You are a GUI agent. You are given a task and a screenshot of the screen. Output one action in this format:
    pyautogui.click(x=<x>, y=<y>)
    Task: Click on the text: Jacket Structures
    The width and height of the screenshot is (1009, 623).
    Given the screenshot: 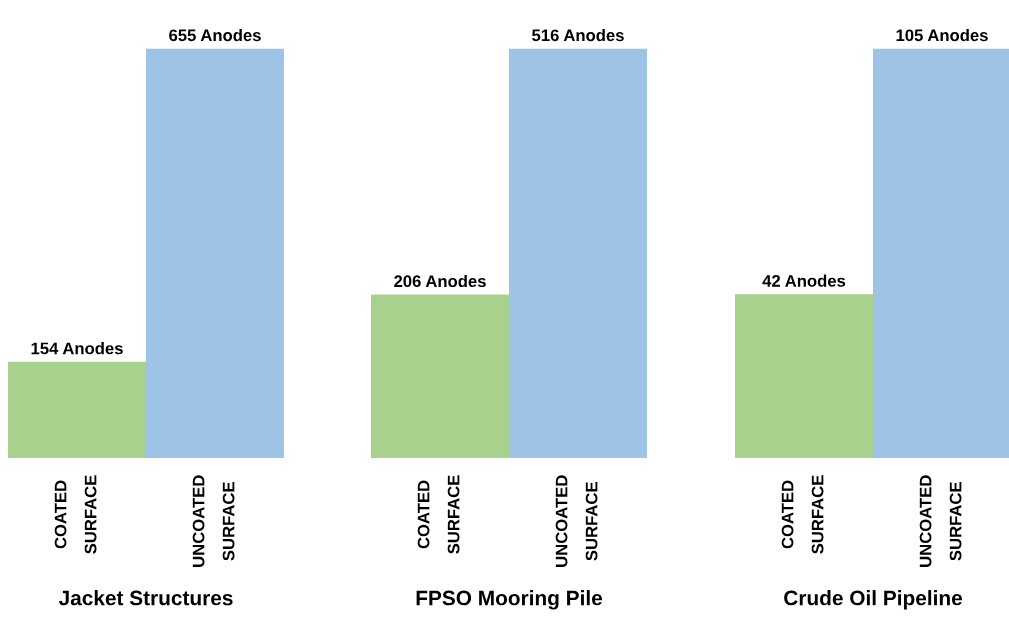 What is the action you would take?
    pyautogui.click(x=145, y=598)
    